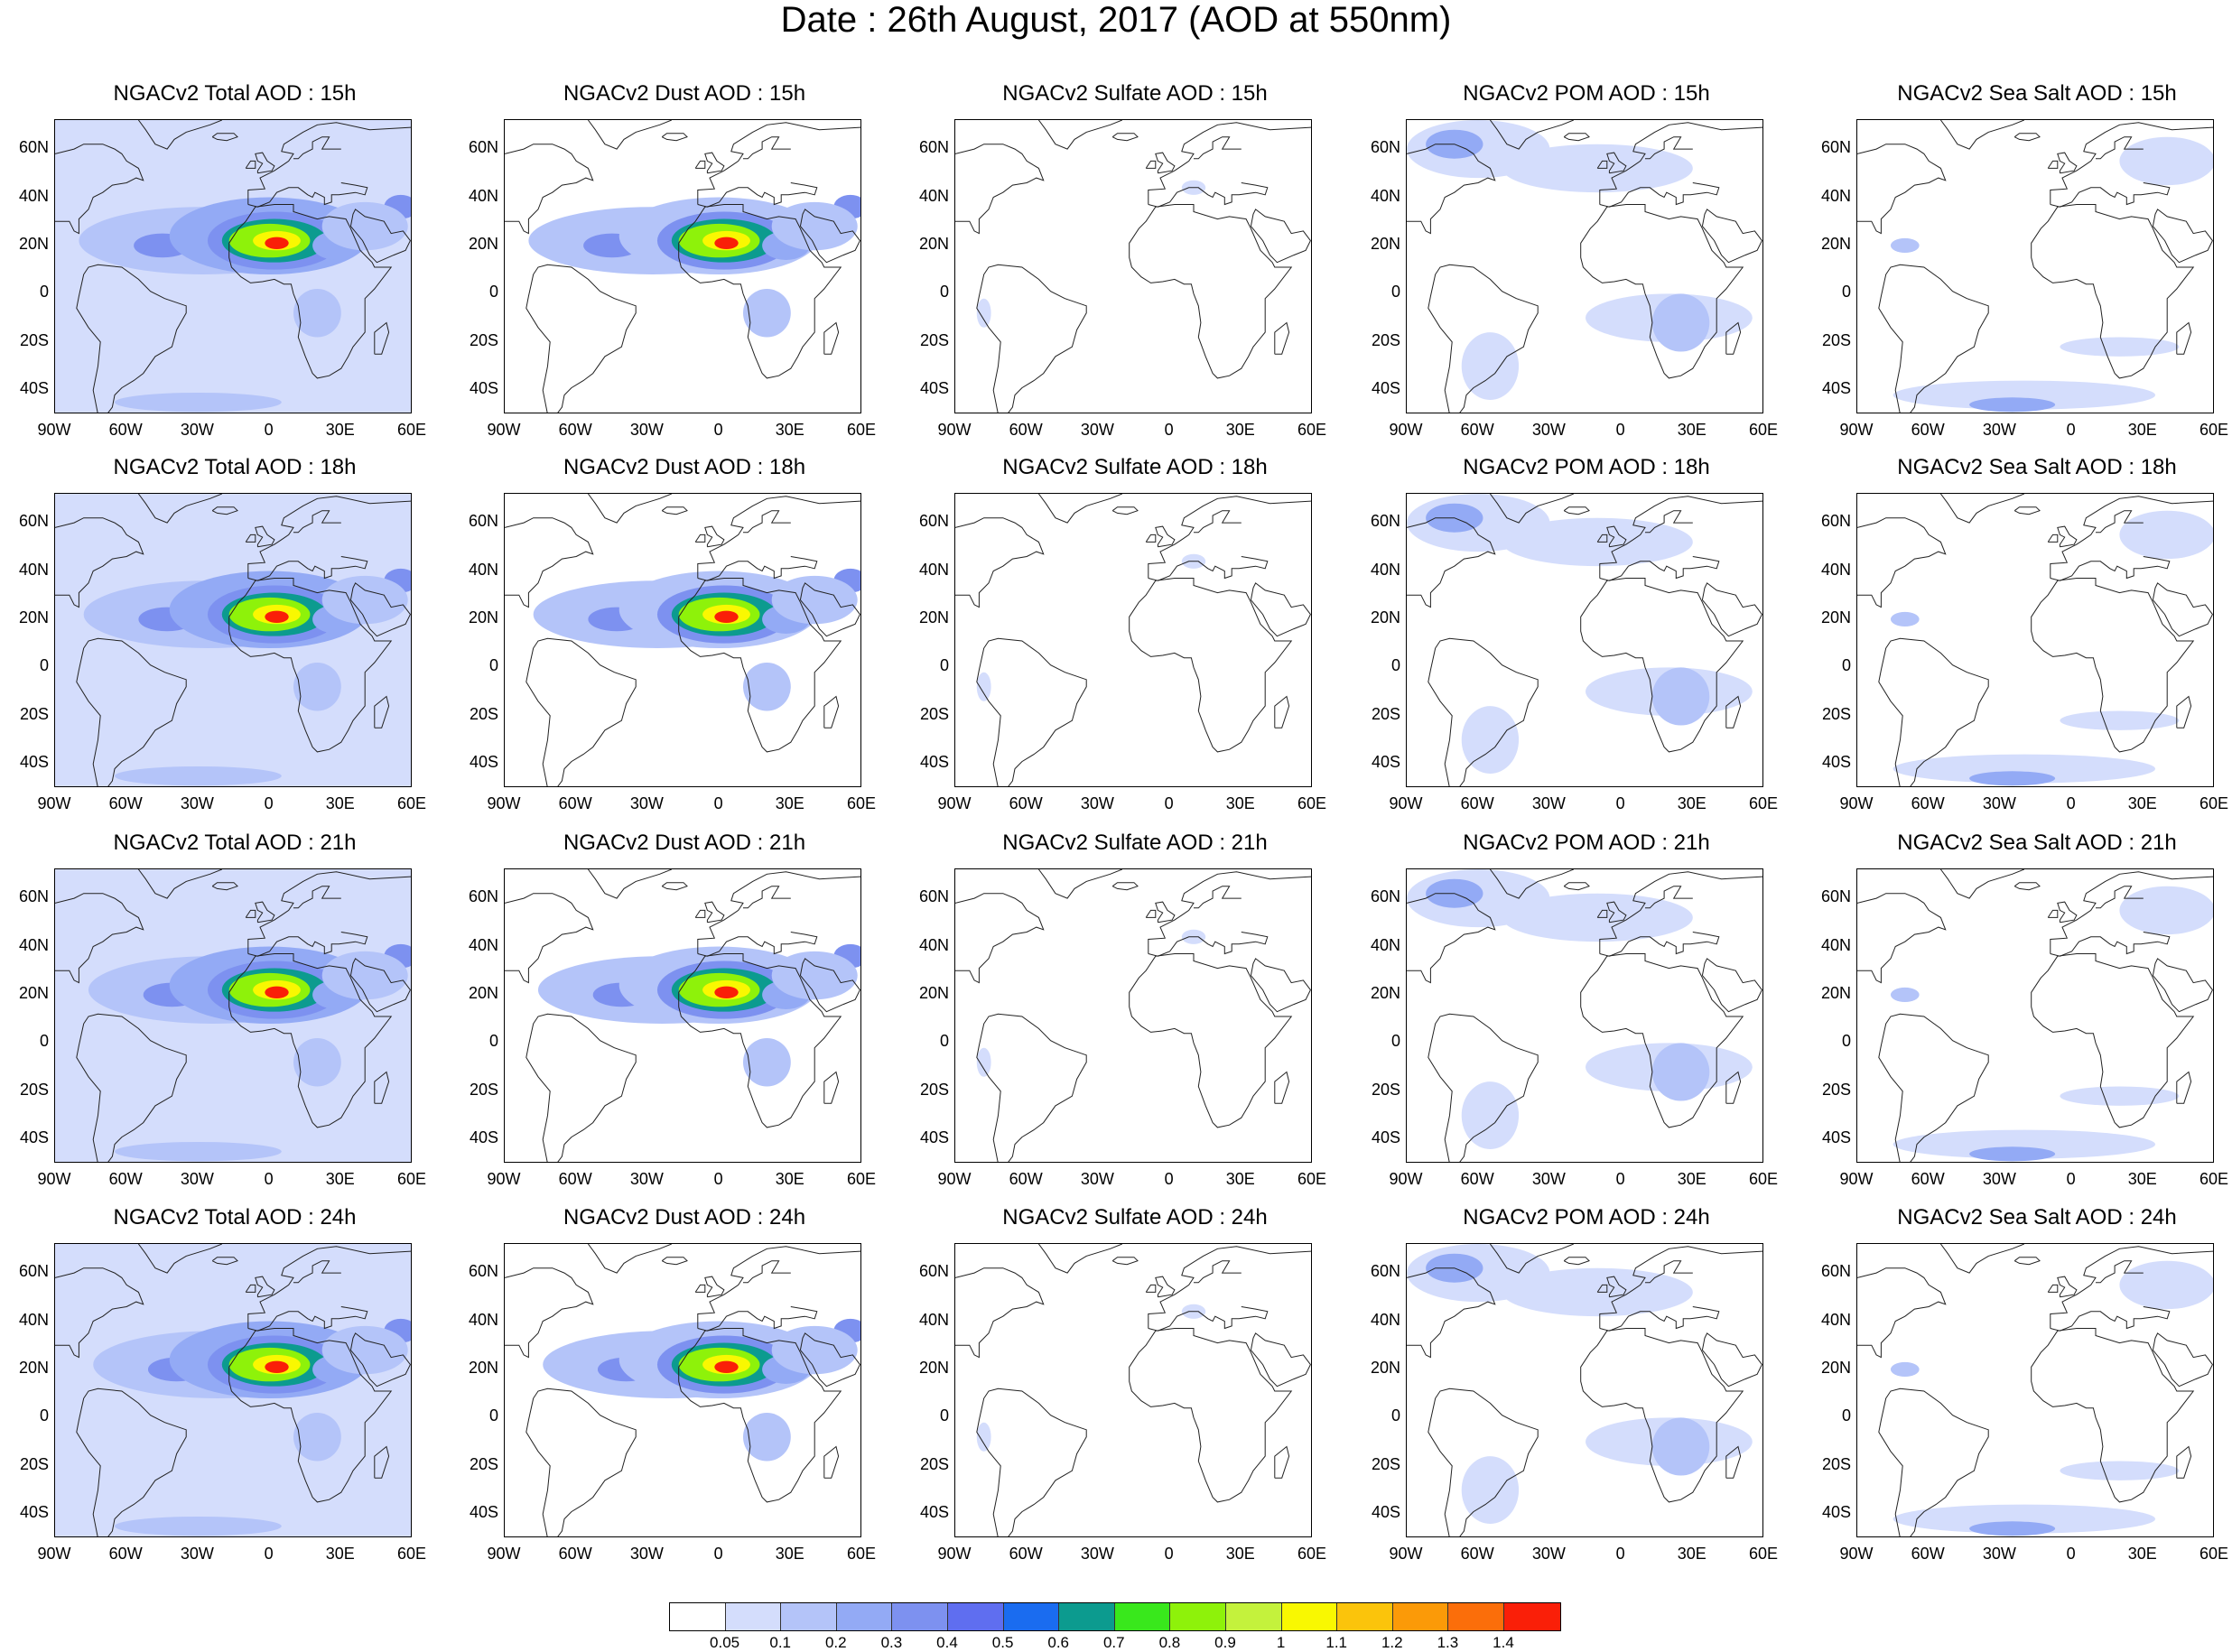 The image size is (2232, 1652). Describe the element at coordinates (1115, 1616) in the screenshot. I see `aod-colorbar` at that location.